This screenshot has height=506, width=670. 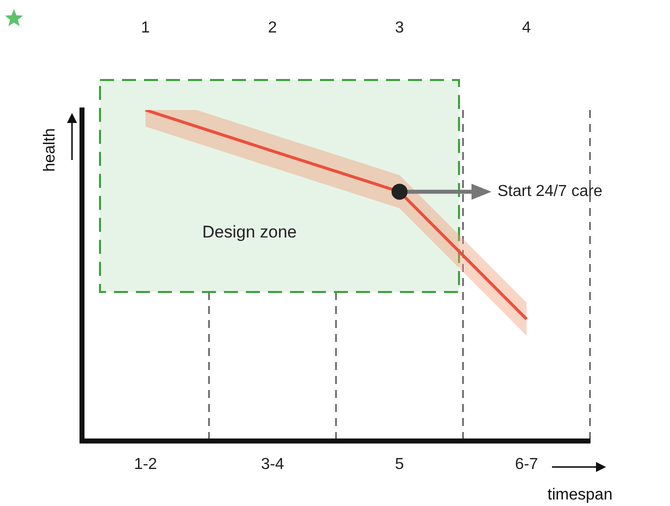 I want to click on x-tick-label: 1-2, so click(x=146, y=464).